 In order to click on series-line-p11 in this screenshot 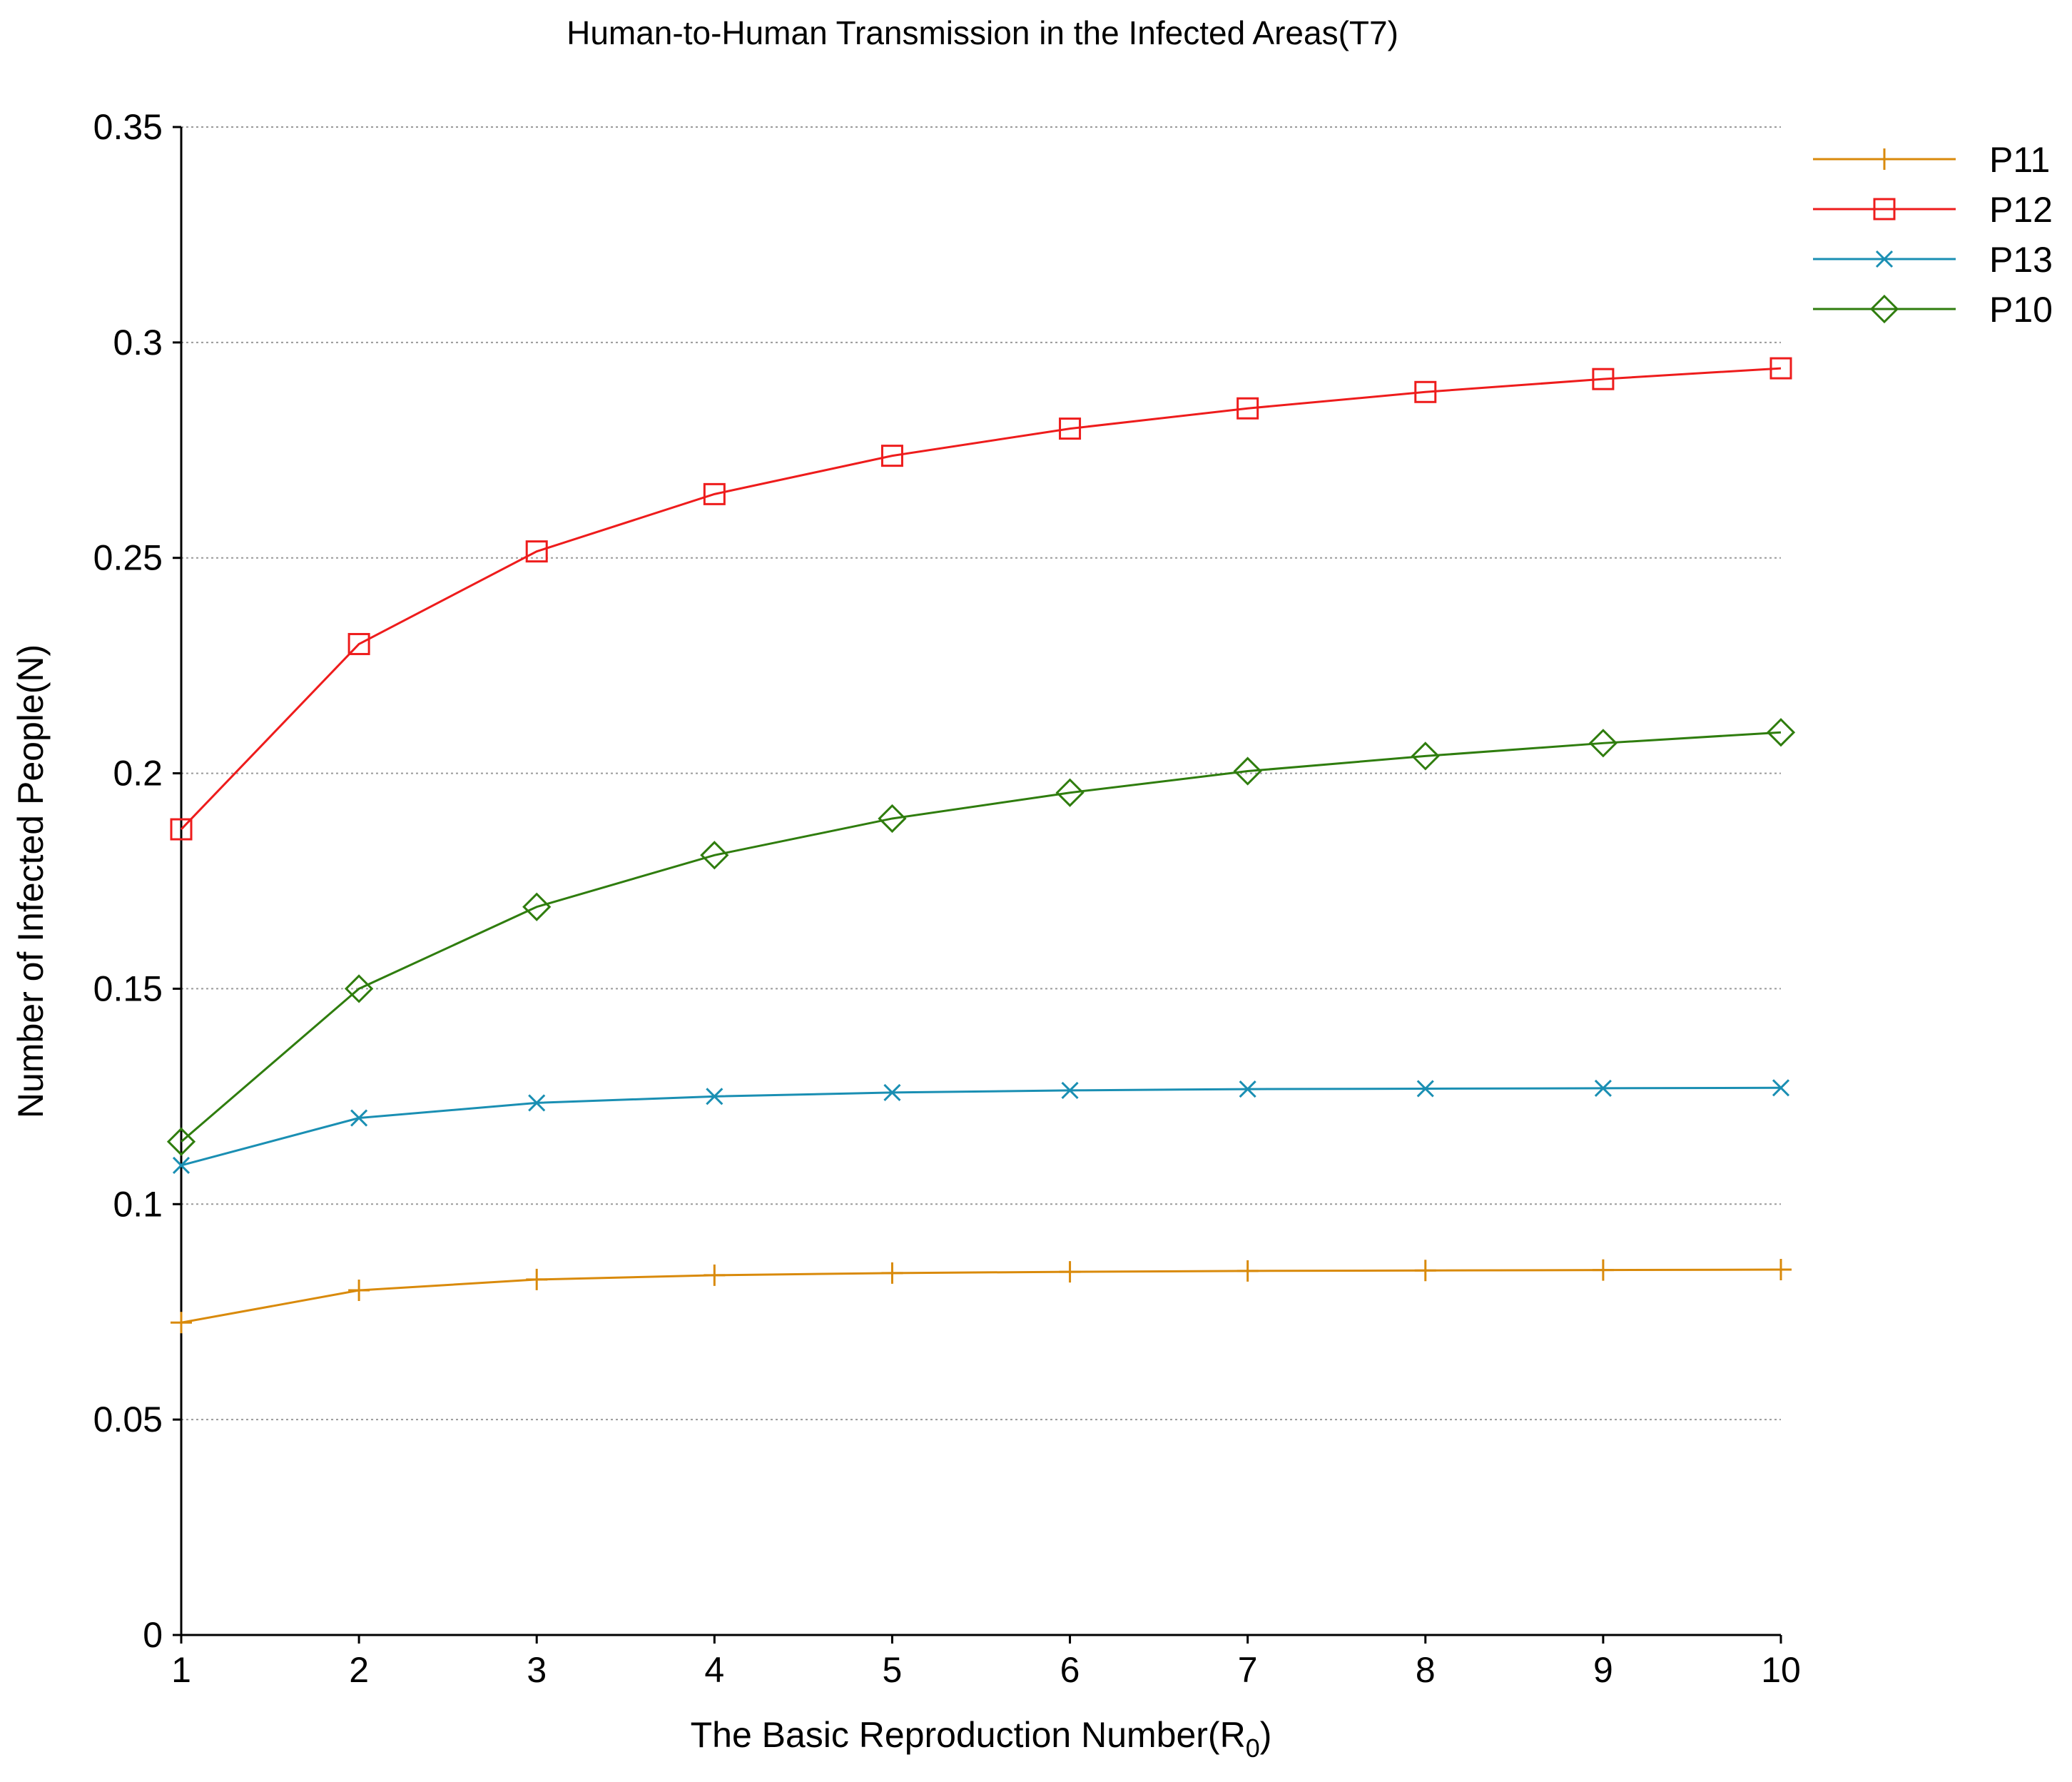, I will do `click(982, 1296)`.